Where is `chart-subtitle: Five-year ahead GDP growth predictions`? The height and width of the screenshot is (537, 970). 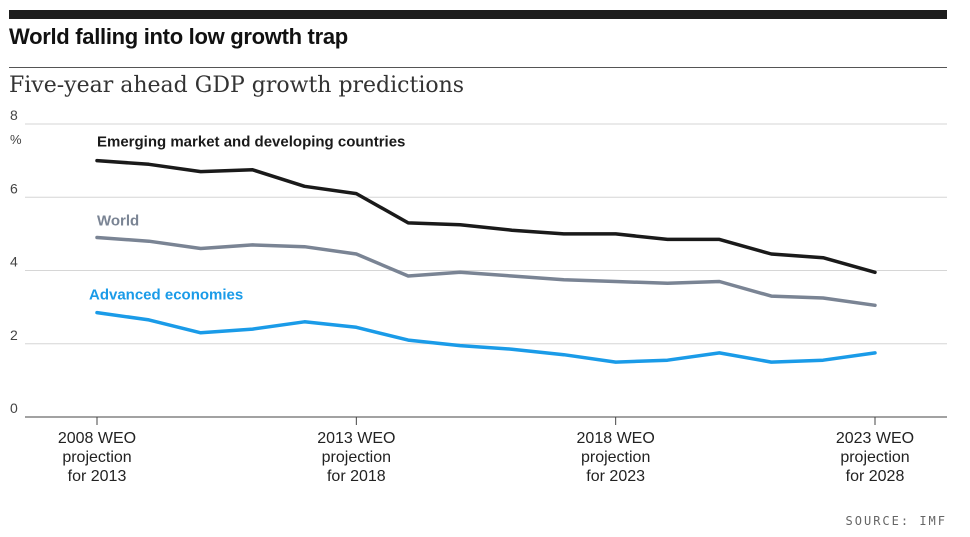 chart-subtitle: Five-year ahead GDP growth predictions is located at coordinates (237, 85).